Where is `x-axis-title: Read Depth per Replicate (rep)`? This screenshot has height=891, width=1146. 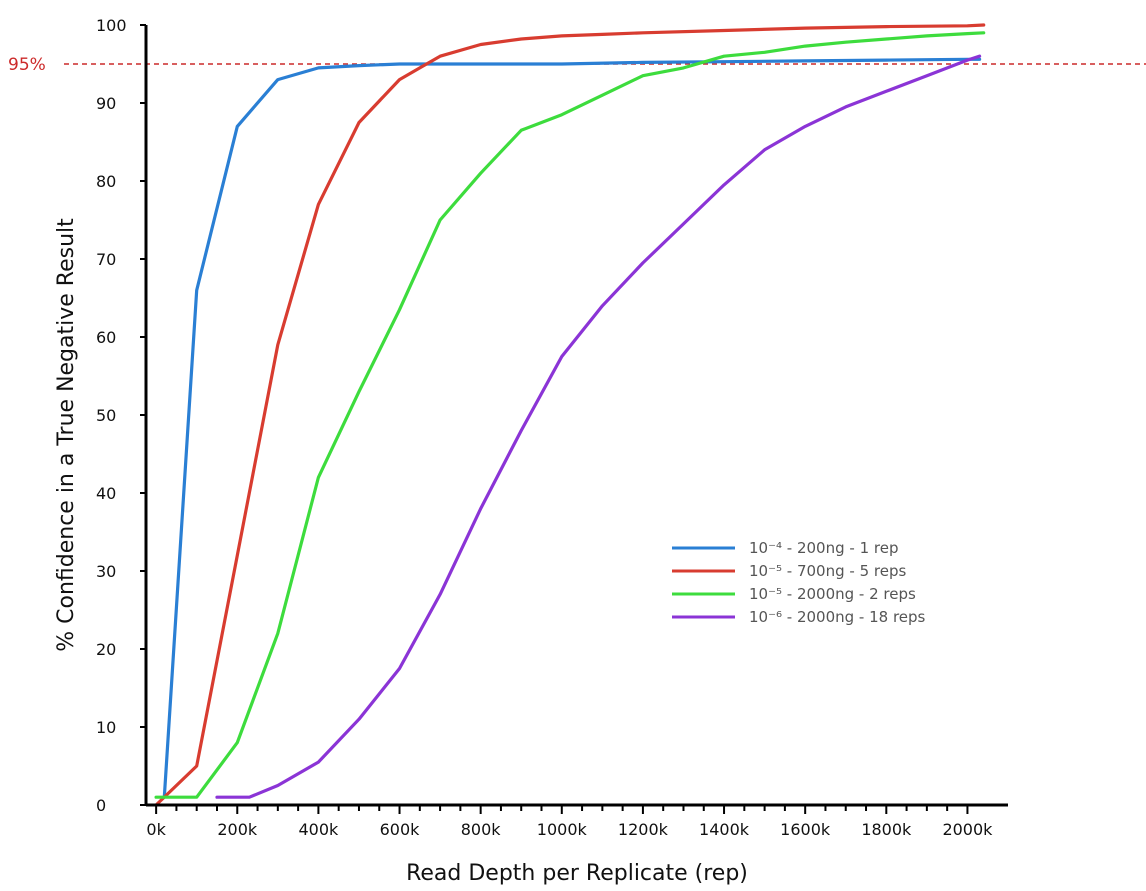
x-axis-title: Read Depth per Replicate (rep) is located at coordinates (577, 873).